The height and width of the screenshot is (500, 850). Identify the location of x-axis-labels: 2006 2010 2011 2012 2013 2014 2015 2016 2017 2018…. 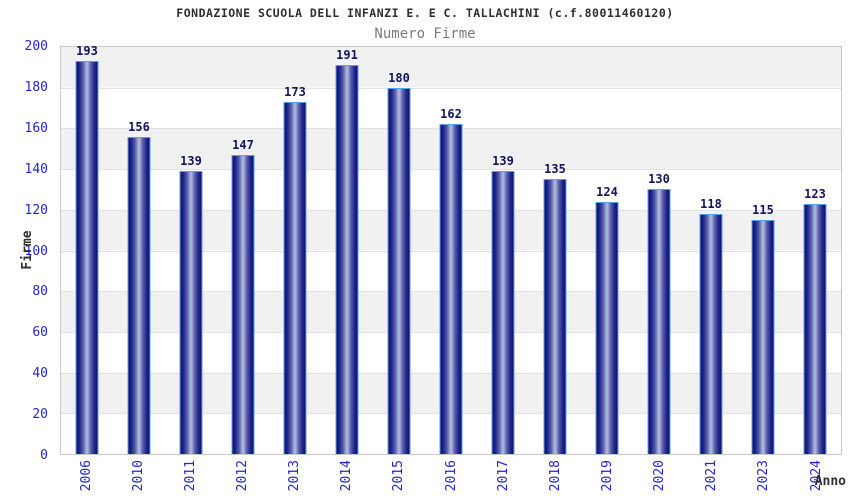
(451, 475).